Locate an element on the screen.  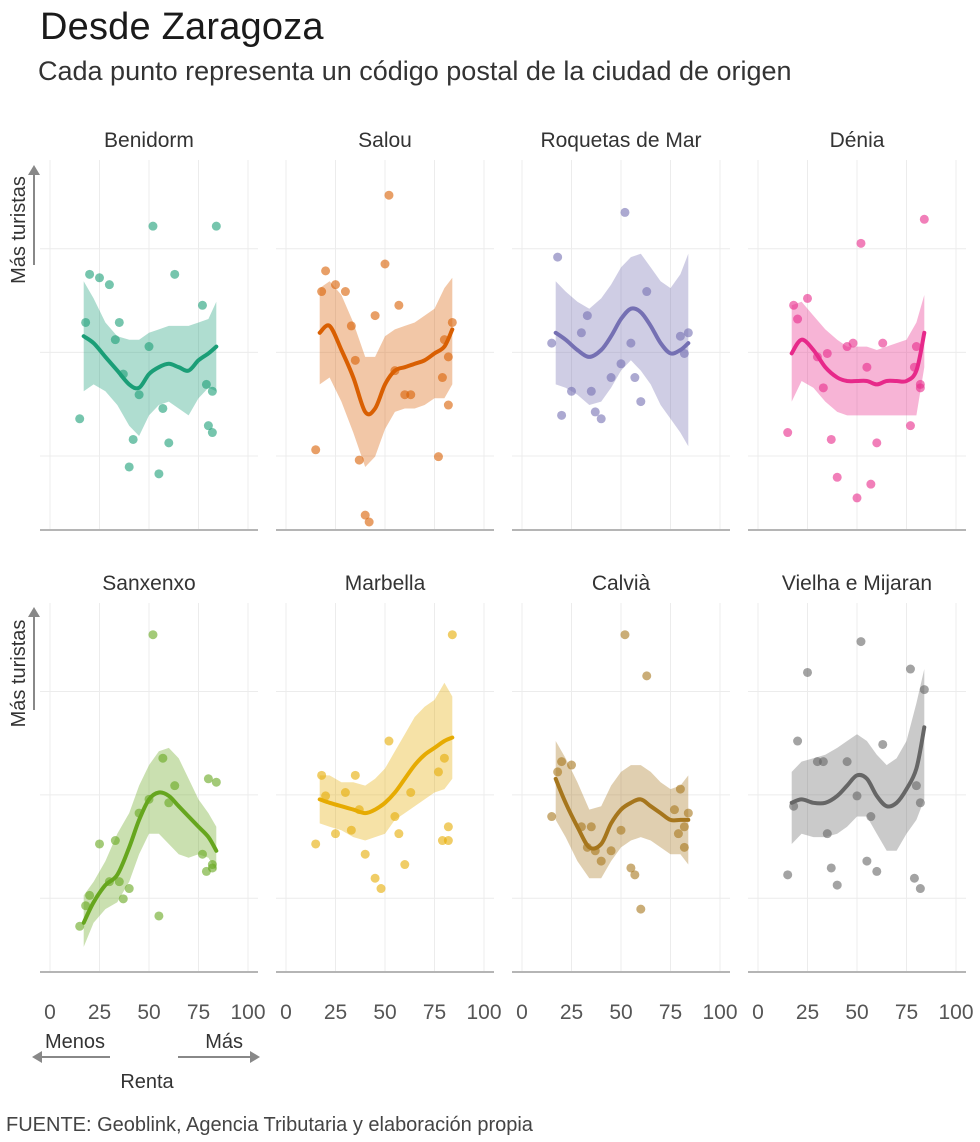
x-tick-label: 75 is located at coordinates (198, 1012).